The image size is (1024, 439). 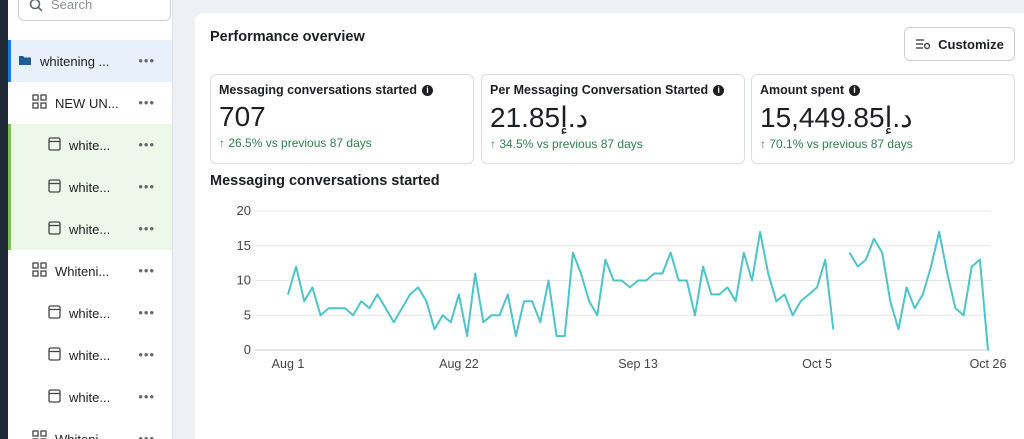 What do you see at coordinates (36, 6) in the screenshot?
I see `search-icon` at bounding box center [36, 6].